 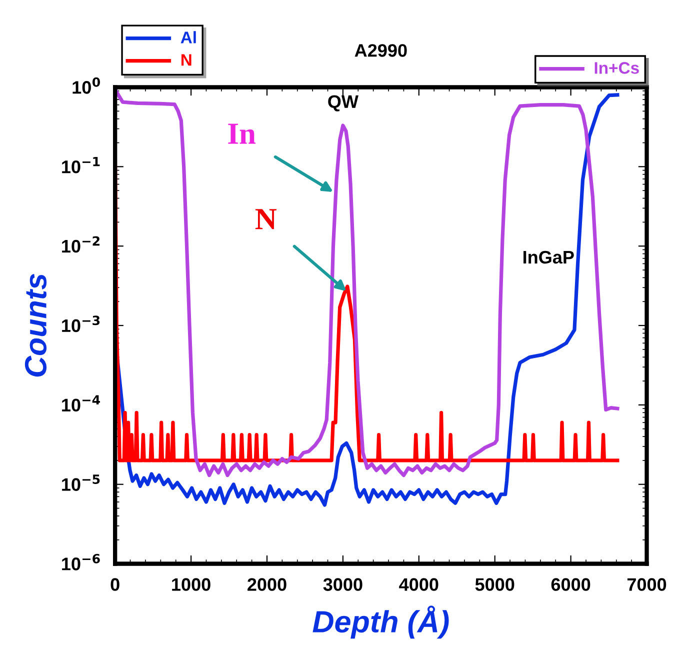 What do you see at coordinates (81, 482) in the screenshot?
I see `y-tick-label: 10$^{−5}$` at bounding box center [81, 482].